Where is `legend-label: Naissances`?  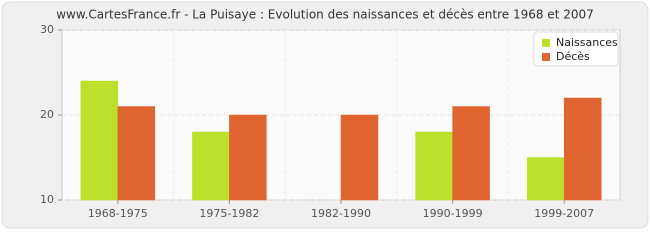 legend-label: Naissances is located at coordinates (587, 42).